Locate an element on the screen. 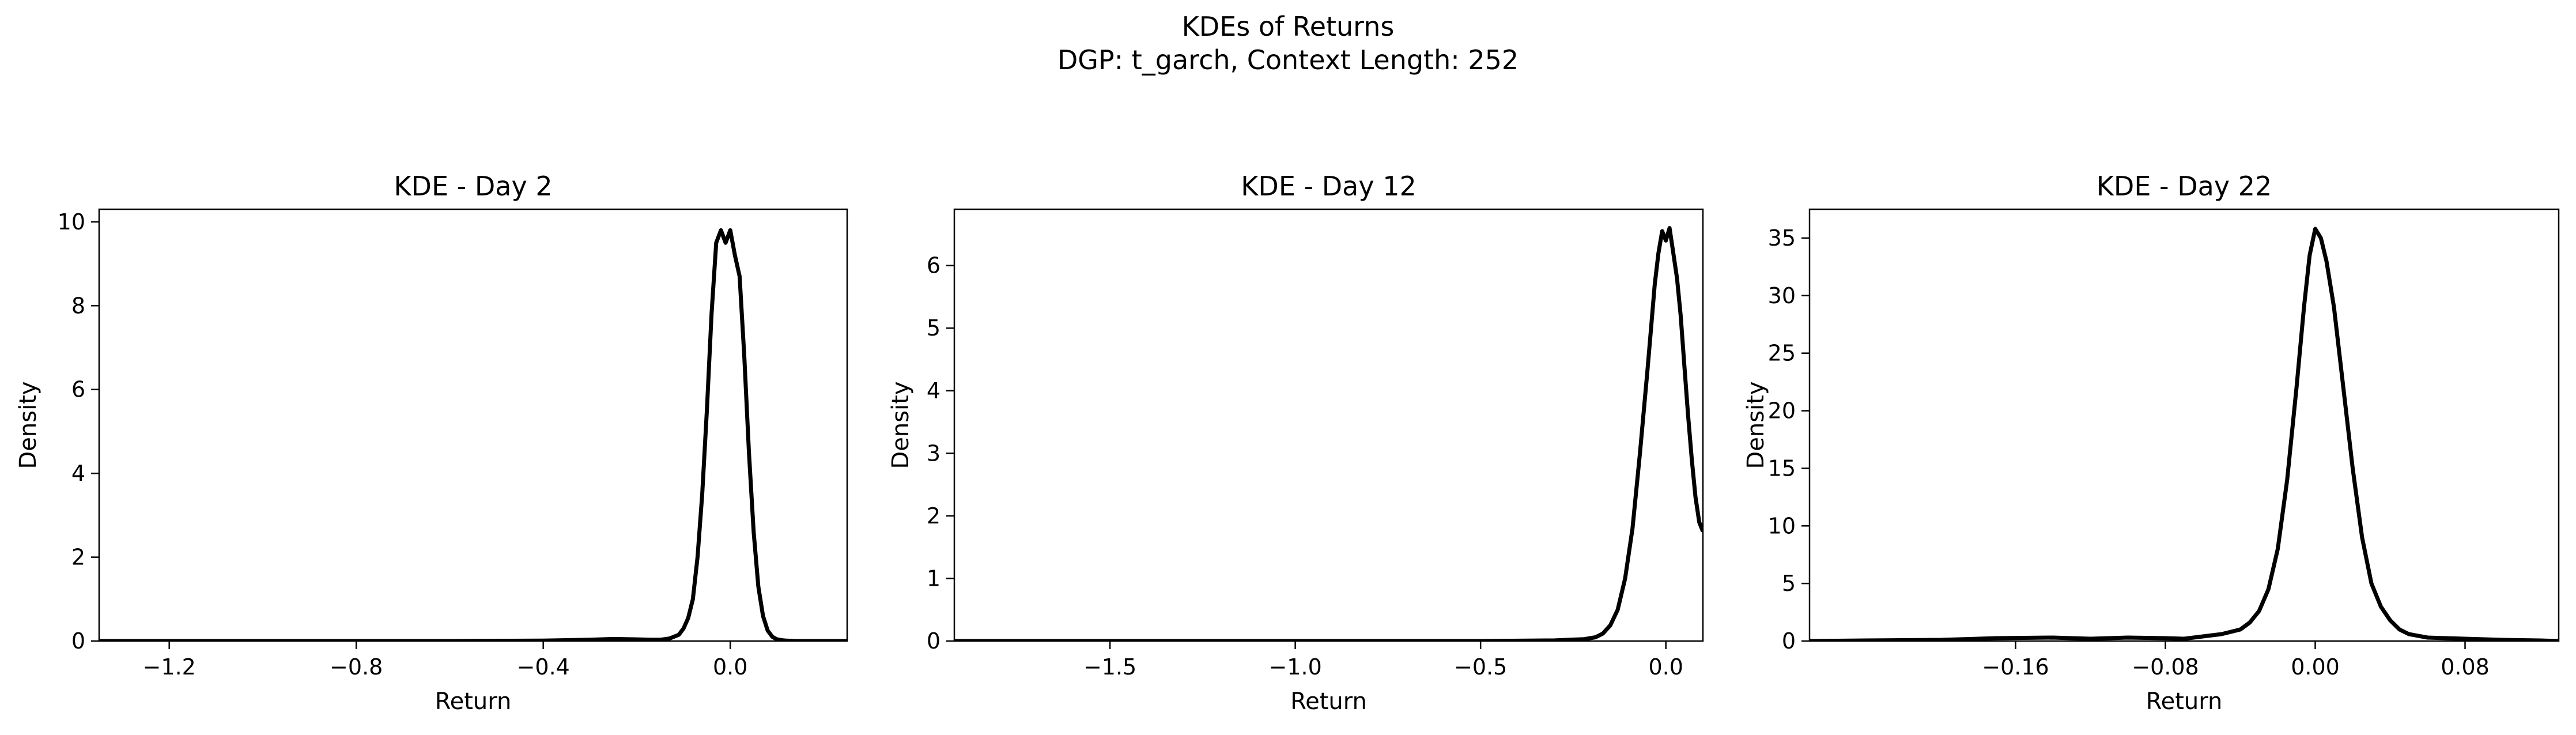 The width and height of the screenshot is (2576, 735). figure-title-line2: DGP: t_garch, Context Length: 252 is located at coordinates (1288, 60).